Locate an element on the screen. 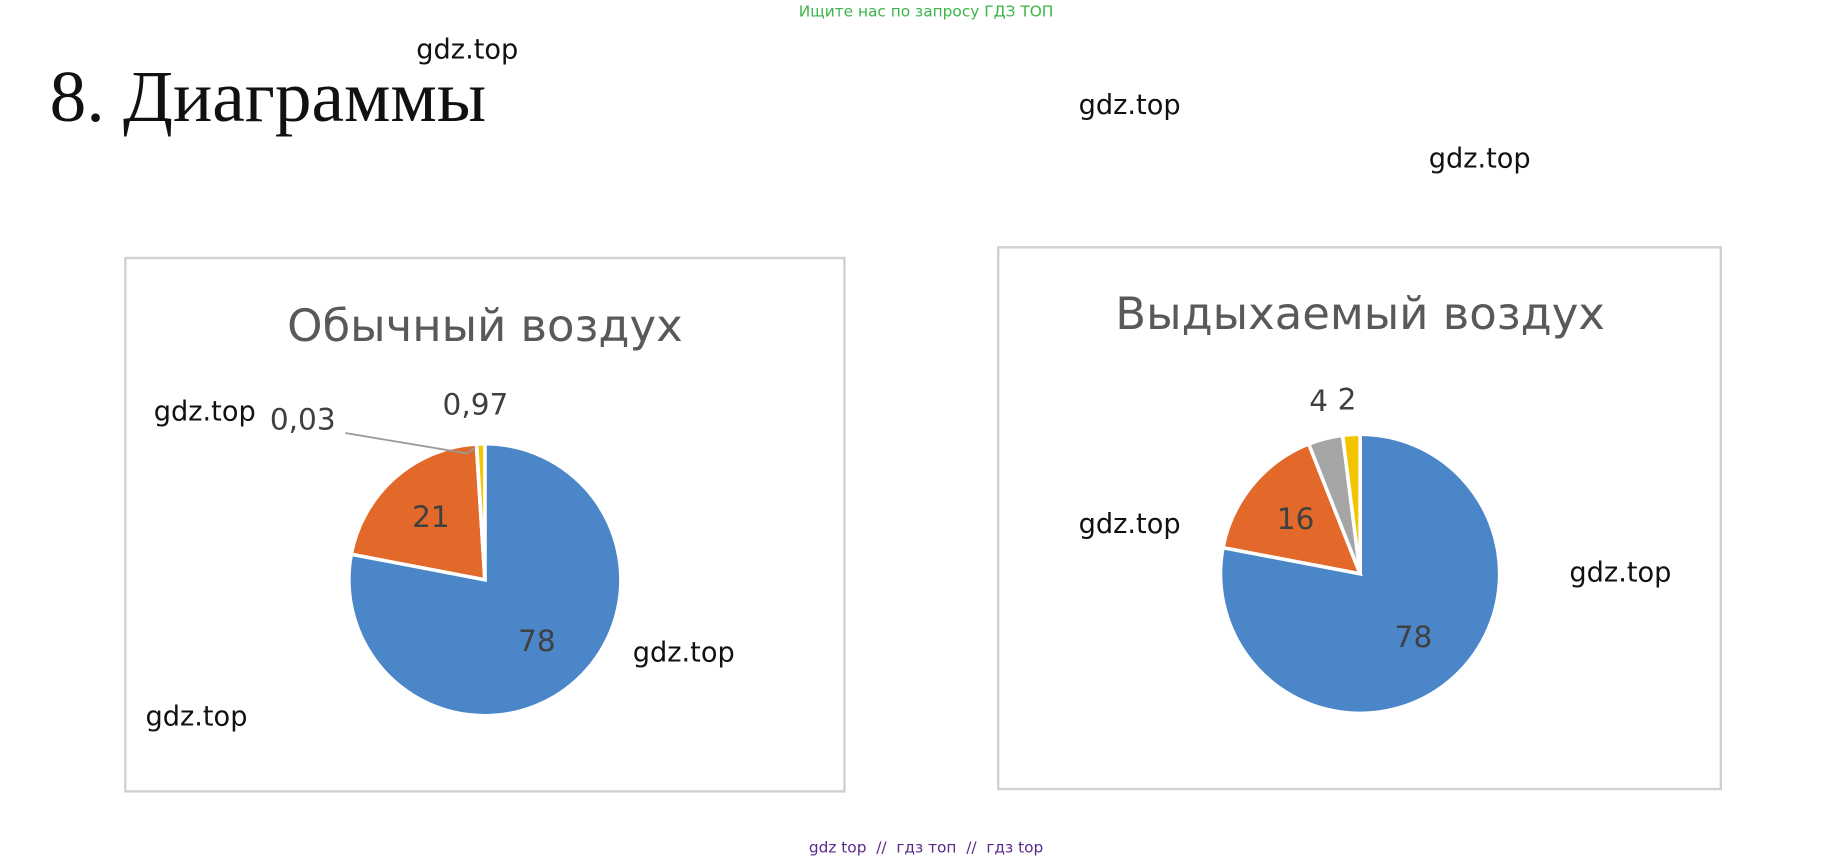  heading: 8. Диаграммы is located at coordinates (268, 96).